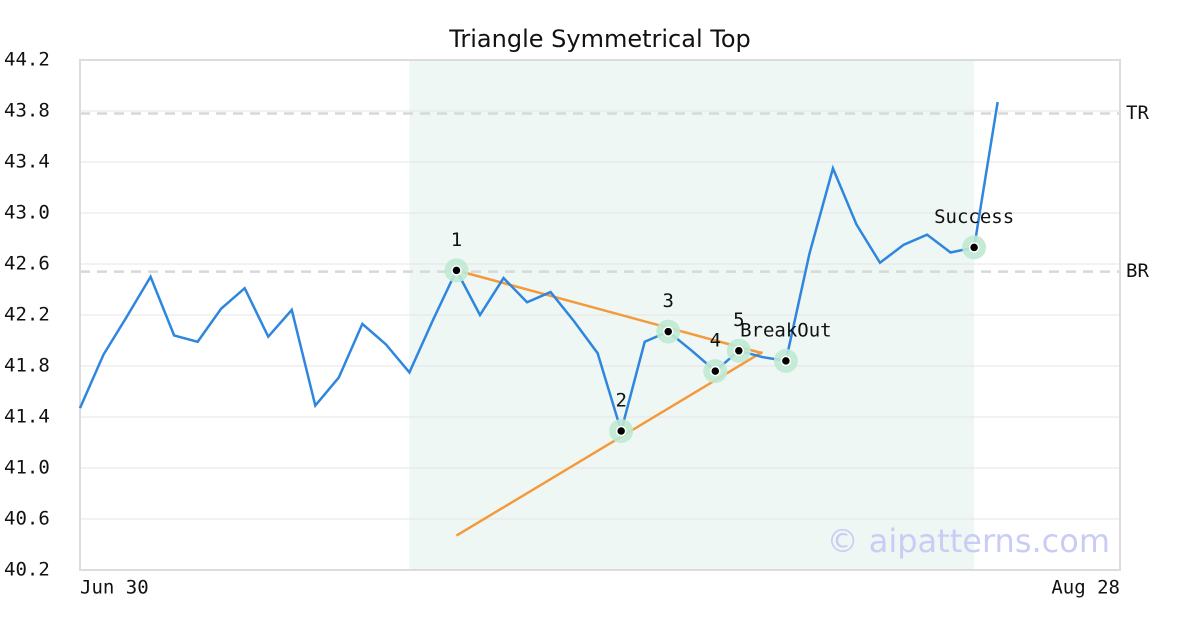  What do you see at coordinates (27, 468) in the screenshot?
I see `y-tick-label: 41.0` at bounding box center [27, 468].